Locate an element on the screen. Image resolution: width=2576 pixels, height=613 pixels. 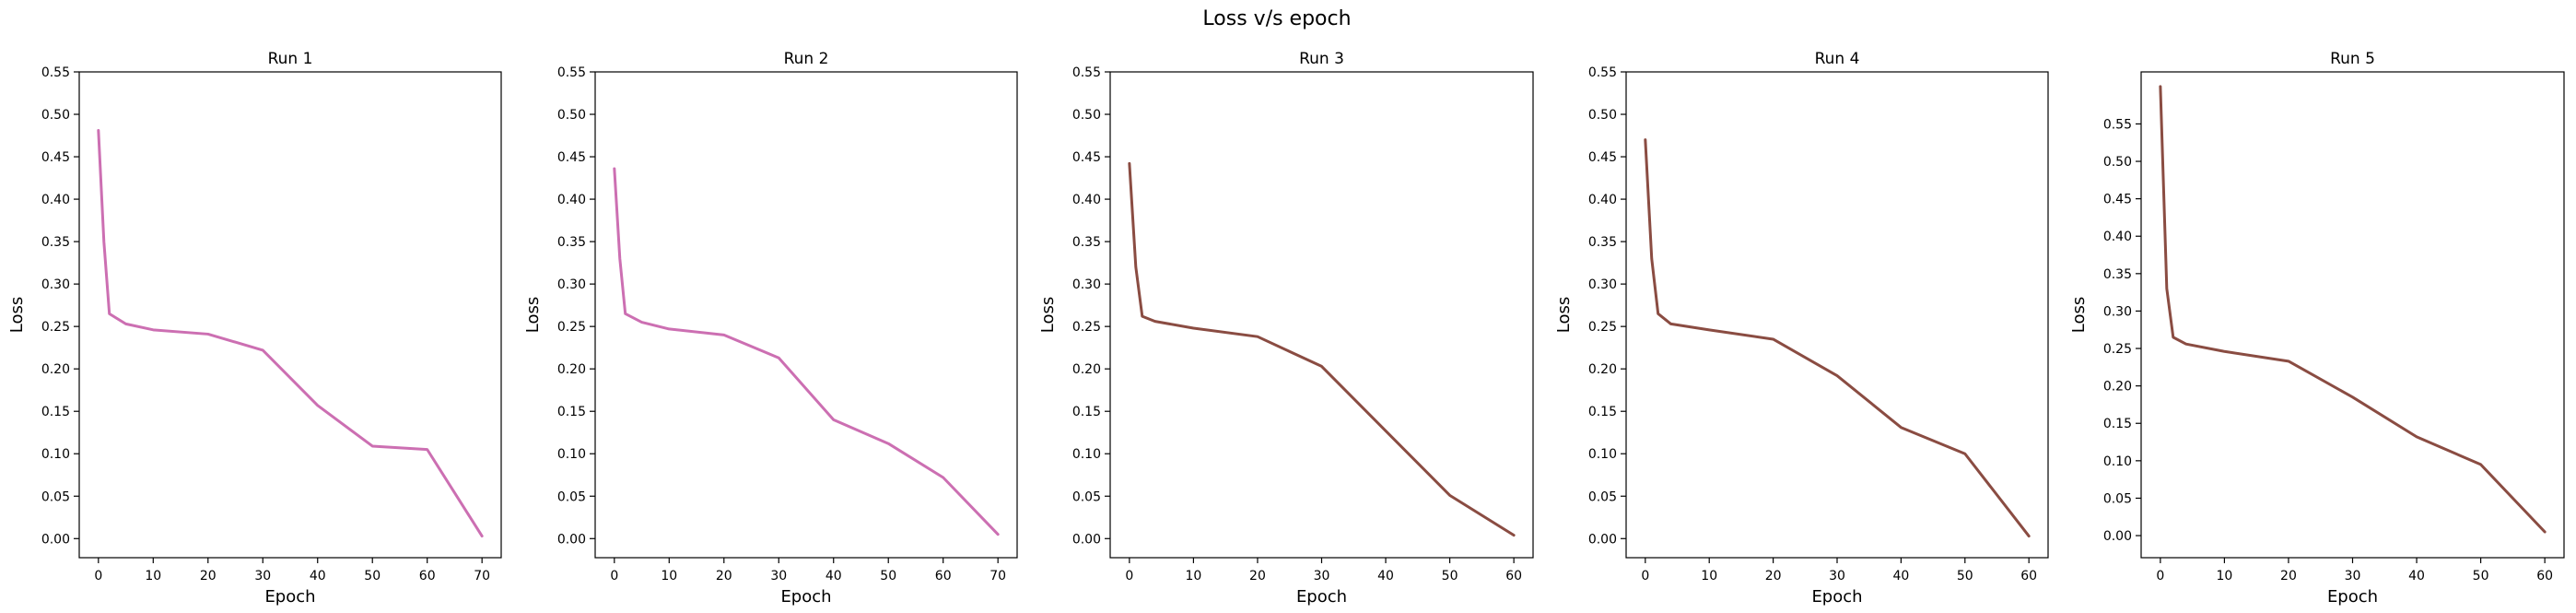
figure-title: Loss v/s epoch is located at coordinates (1276, 19).